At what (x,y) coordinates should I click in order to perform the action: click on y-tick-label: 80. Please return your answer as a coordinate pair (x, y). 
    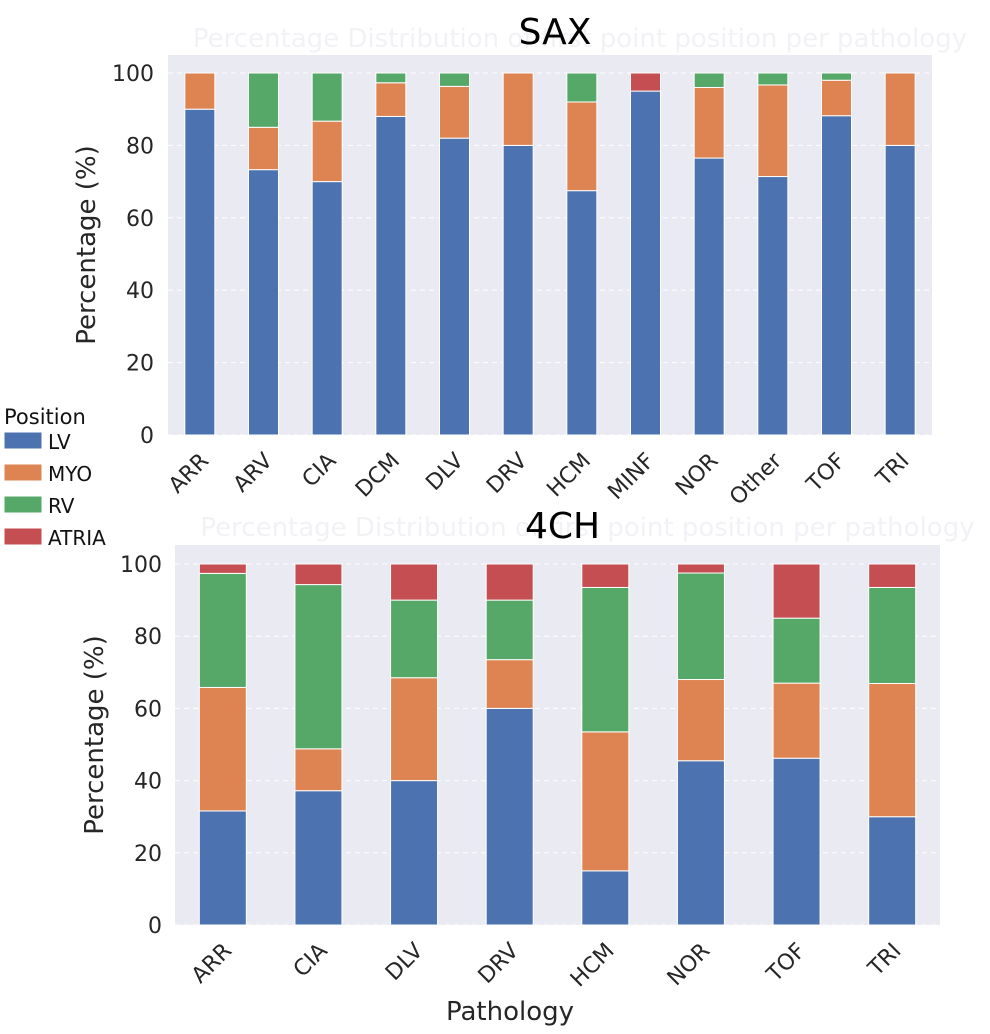
    Looking at the image, I should click on (140, 146).